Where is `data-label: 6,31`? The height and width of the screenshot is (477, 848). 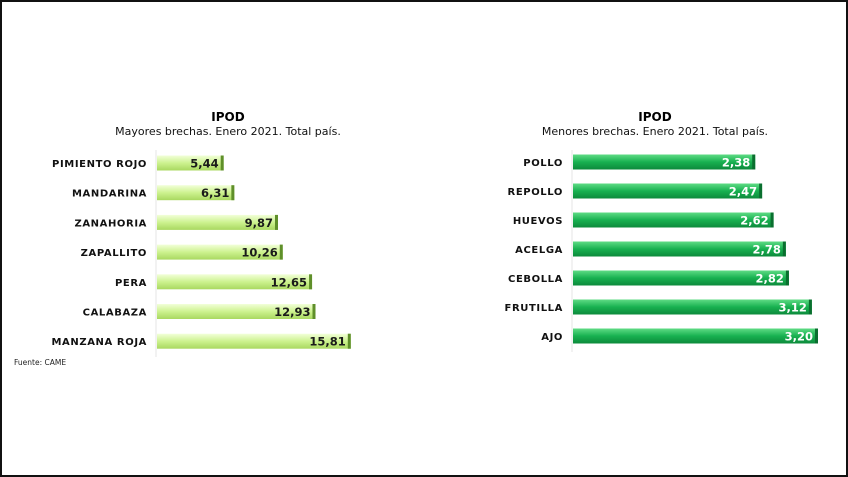
data-label: 6,31 is located at coordinates (215, 193).